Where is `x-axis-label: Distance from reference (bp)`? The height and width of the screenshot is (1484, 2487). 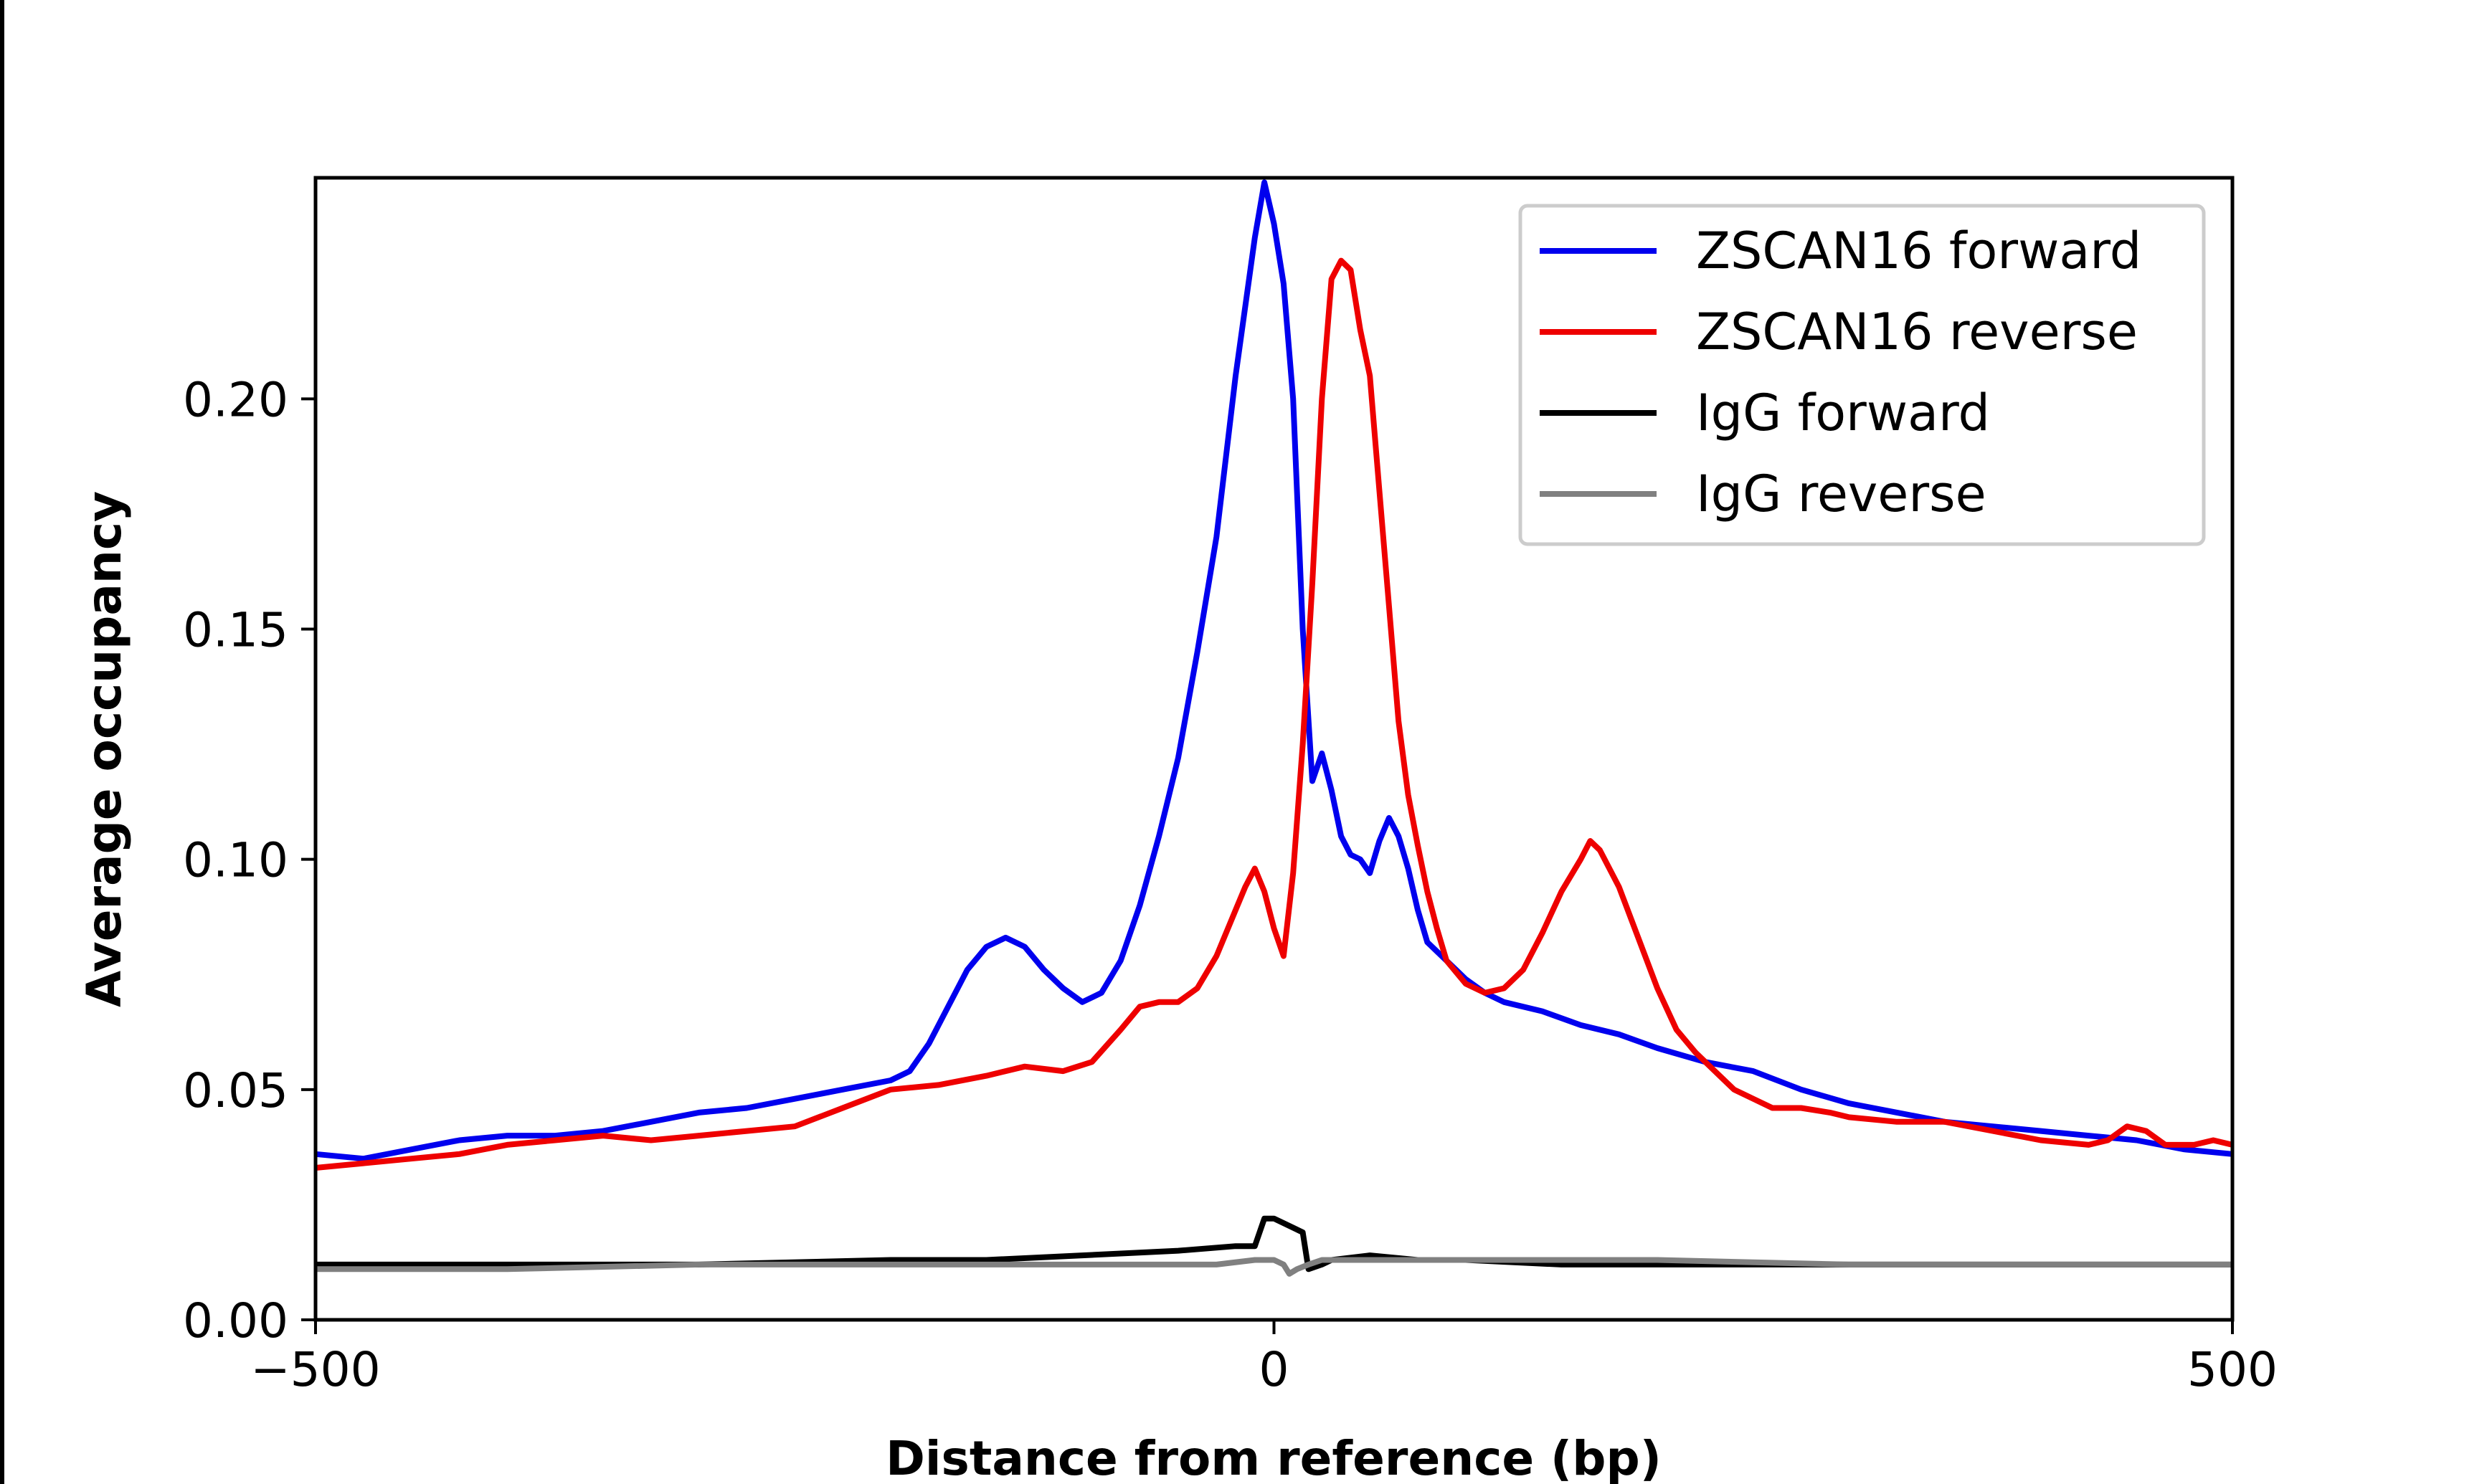 x-axis-label: Distance from reference (bp) is located at coordinates (1274, 1458).